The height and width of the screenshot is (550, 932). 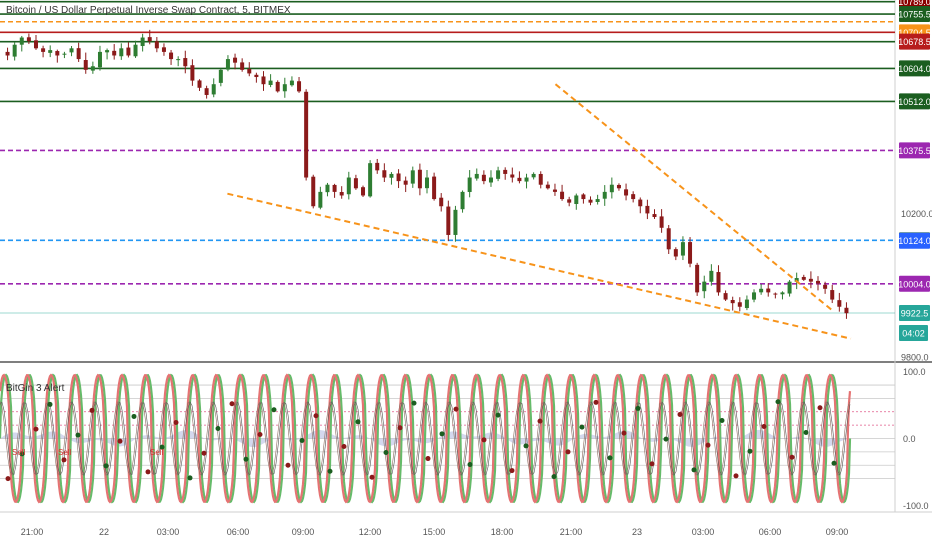 What do you see at coordinates (913, 333) in the screenshot?
I see `countdown-badge` at bounding box center [913, 333].